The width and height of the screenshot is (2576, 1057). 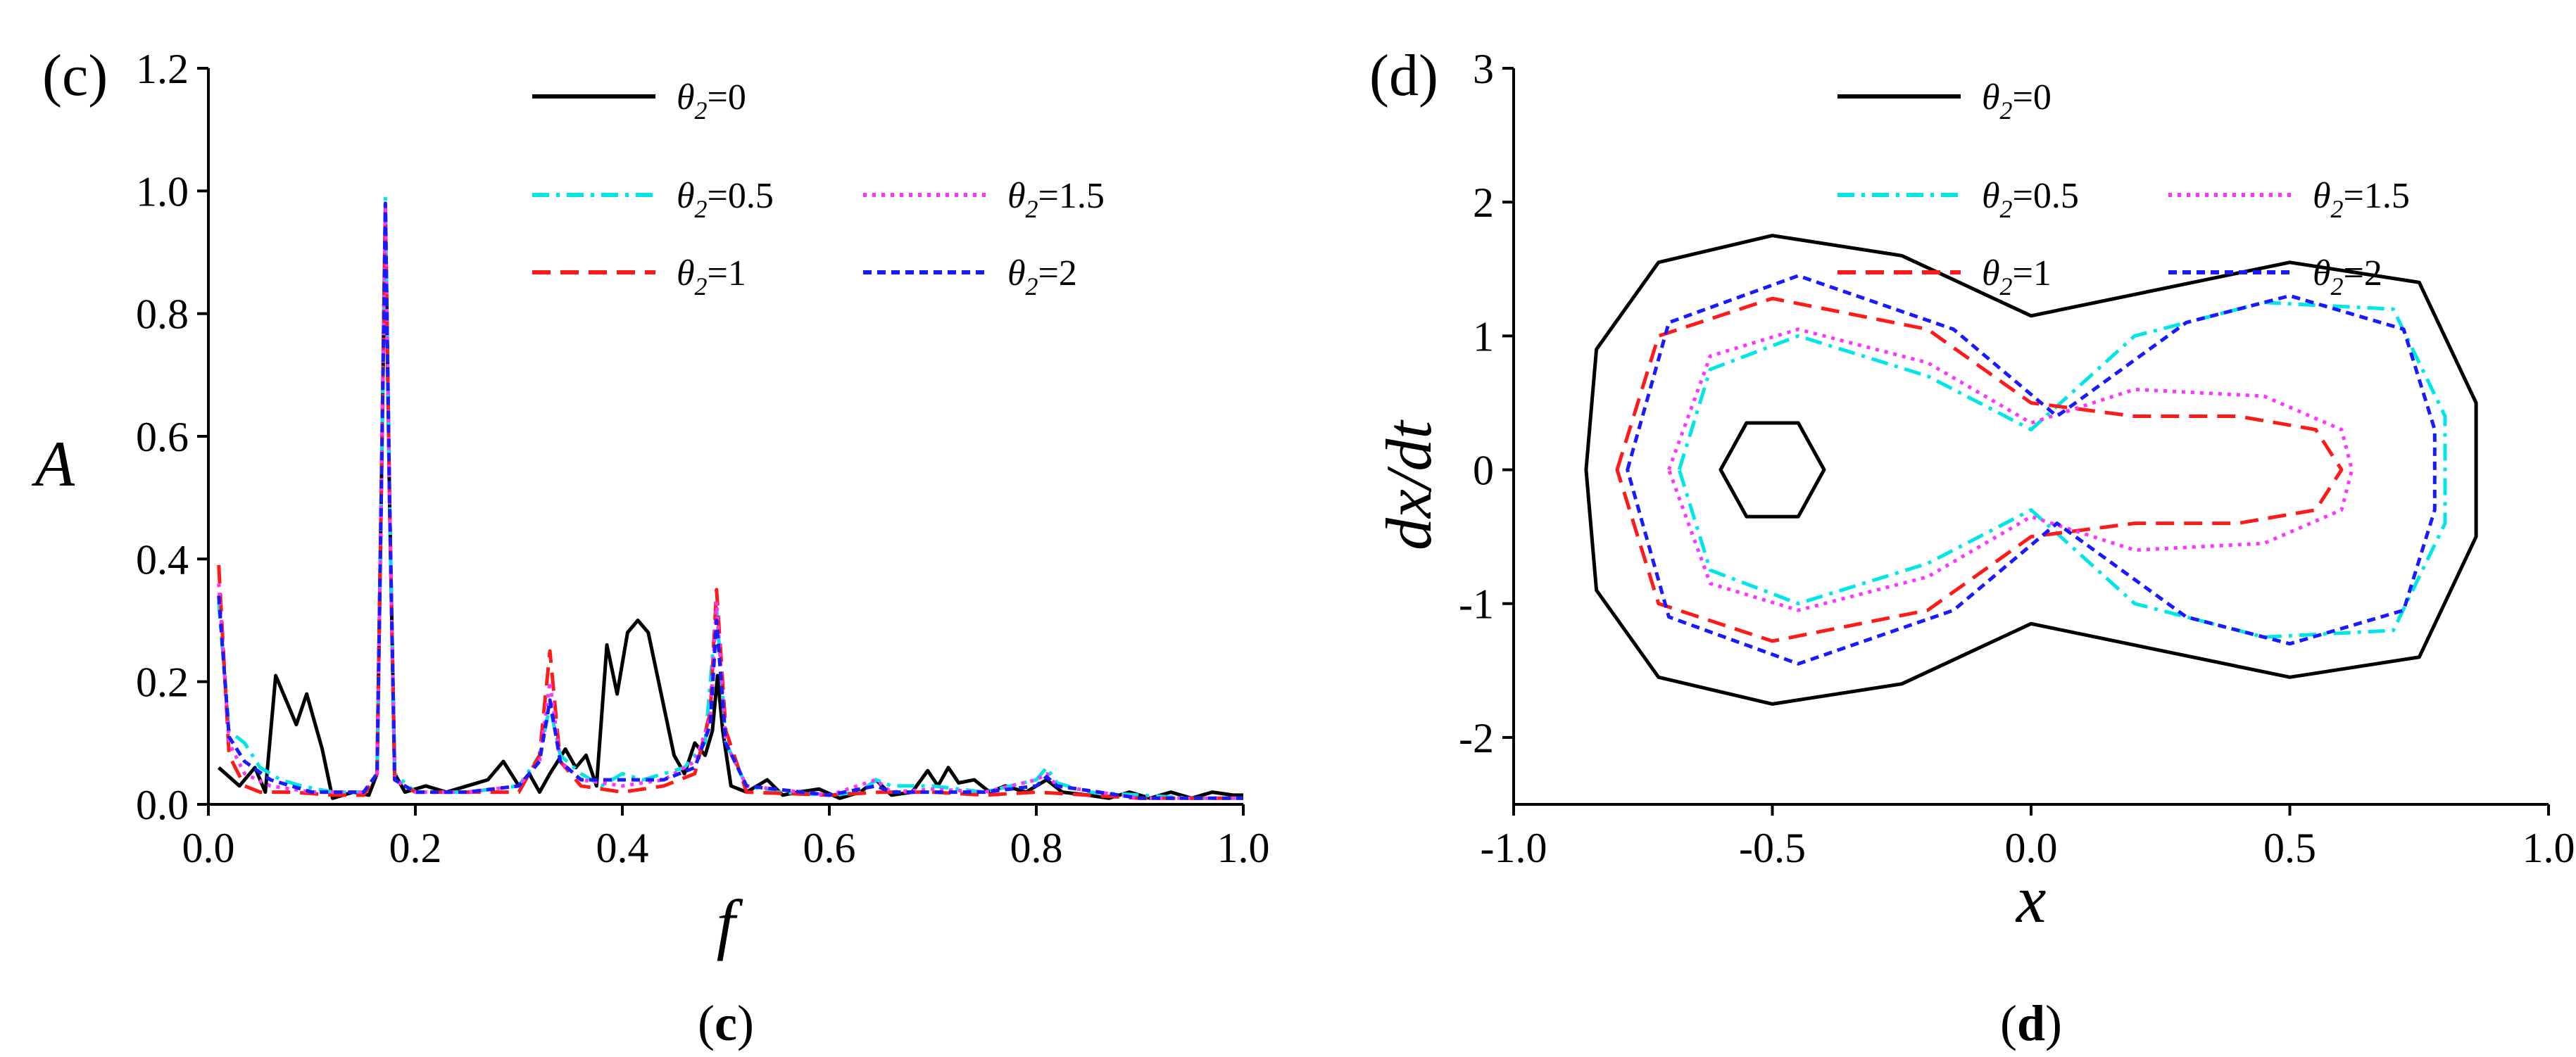 What do you see at coordinates (162, 314) in the screenshot?
I see `panel-c-y-tick-label: 0.8` at bounding box center [162, 314].